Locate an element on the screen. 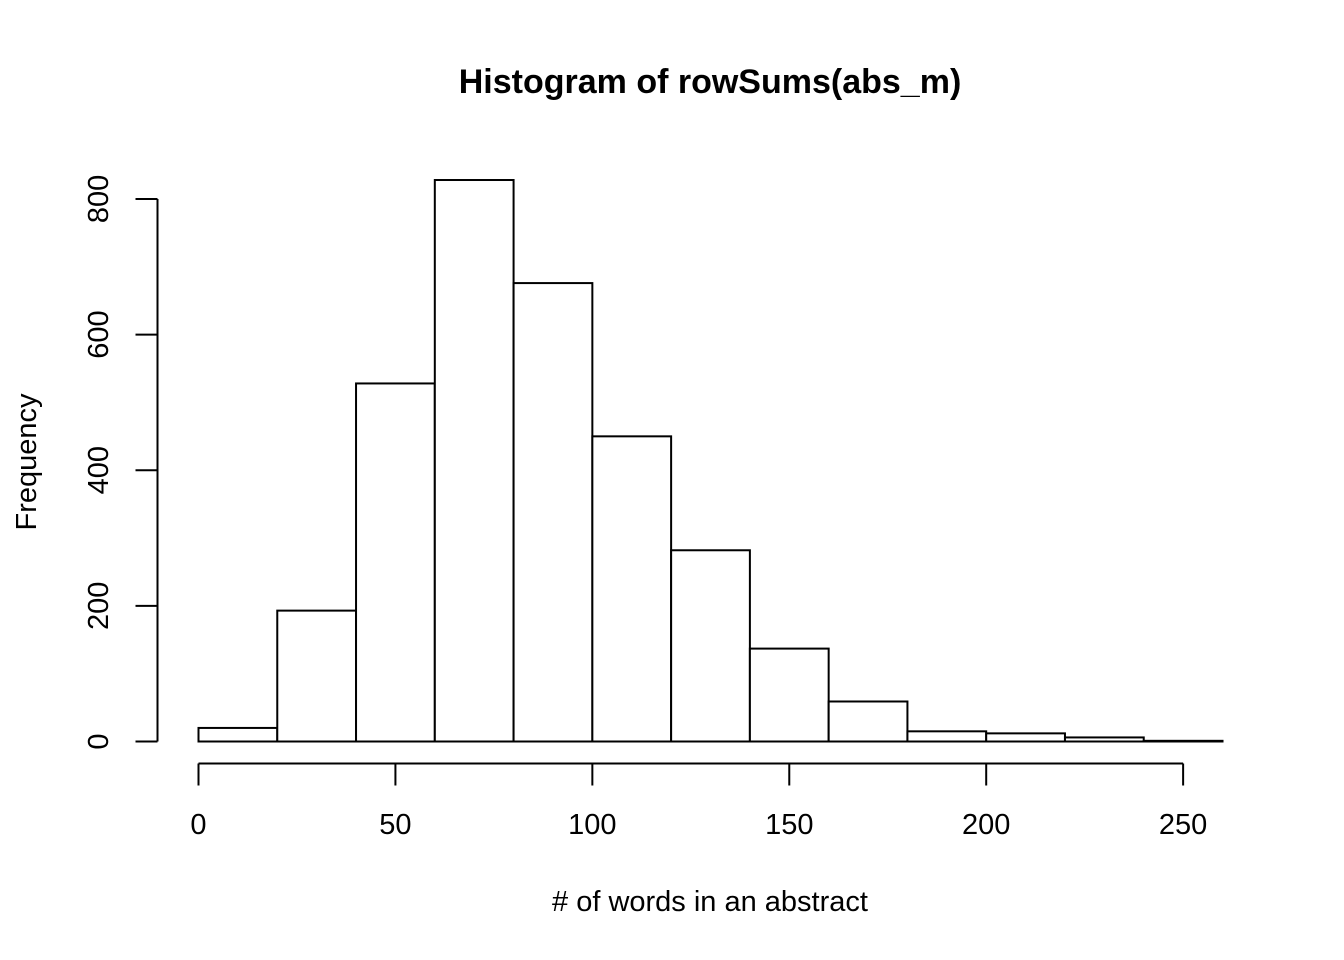 Image resolution: width=1344 pixels, height=960 pixels. x-tick-label-0: 0 is located at coordinates (198, 825).